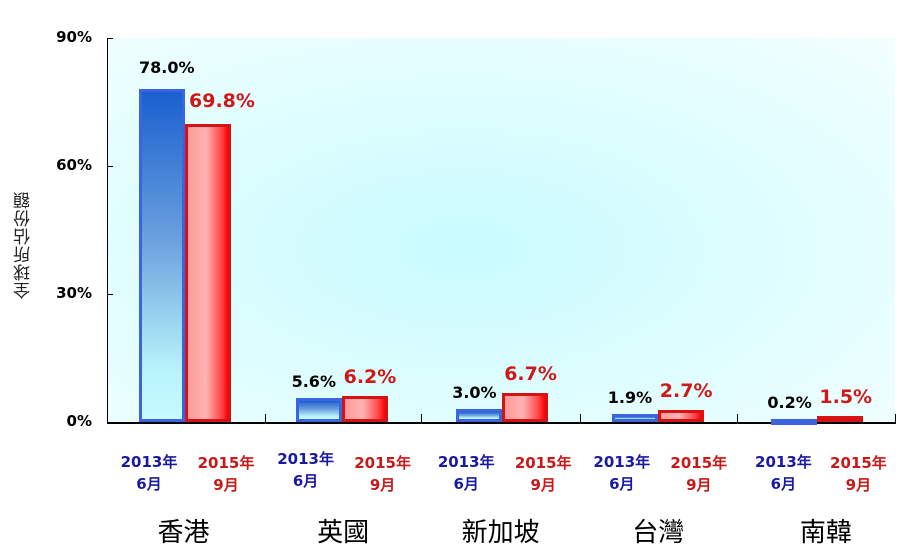 This screenshot has width=910, height=559. I want to click on category-label: 台灣, so click(658, 533).